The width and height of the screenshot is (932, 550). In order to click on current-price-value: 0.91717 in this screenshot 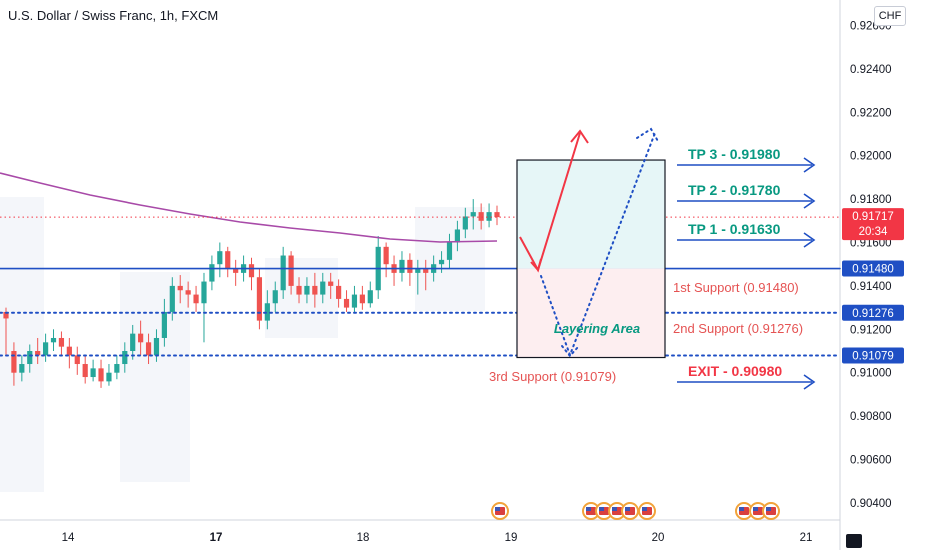, I will do `click(873, 217)`.